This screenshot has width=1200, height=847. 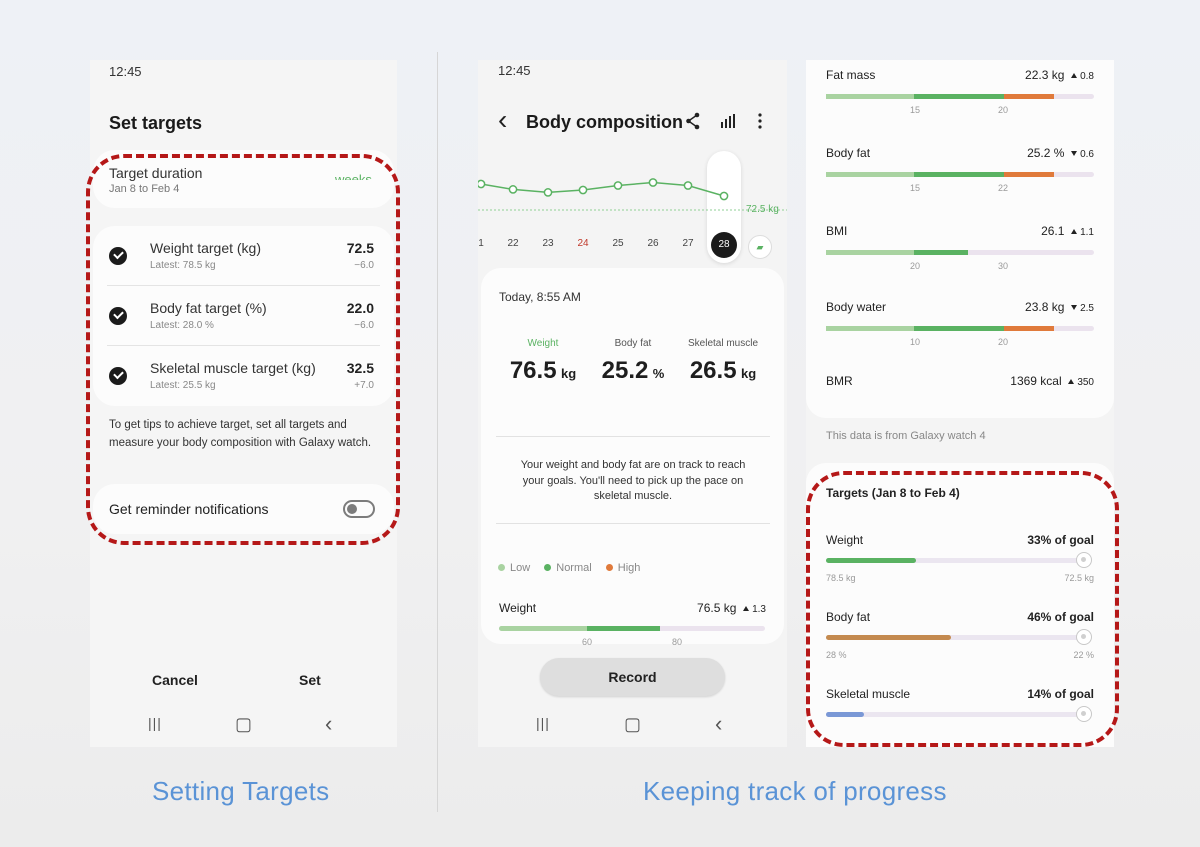 I want to click on trend-line, so click(x=602, y=189).